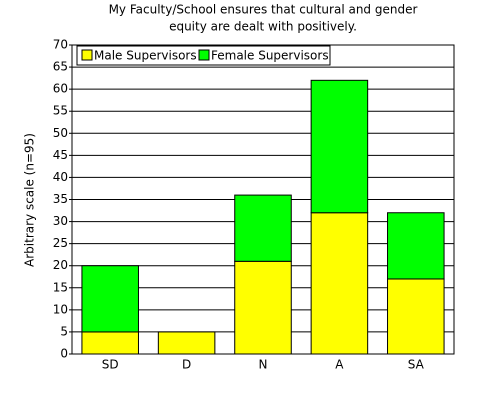  What do you see at coordinates (263, 365) in the screenshot?
I see `x-tick-label: N` at bounding box center [263, 365].